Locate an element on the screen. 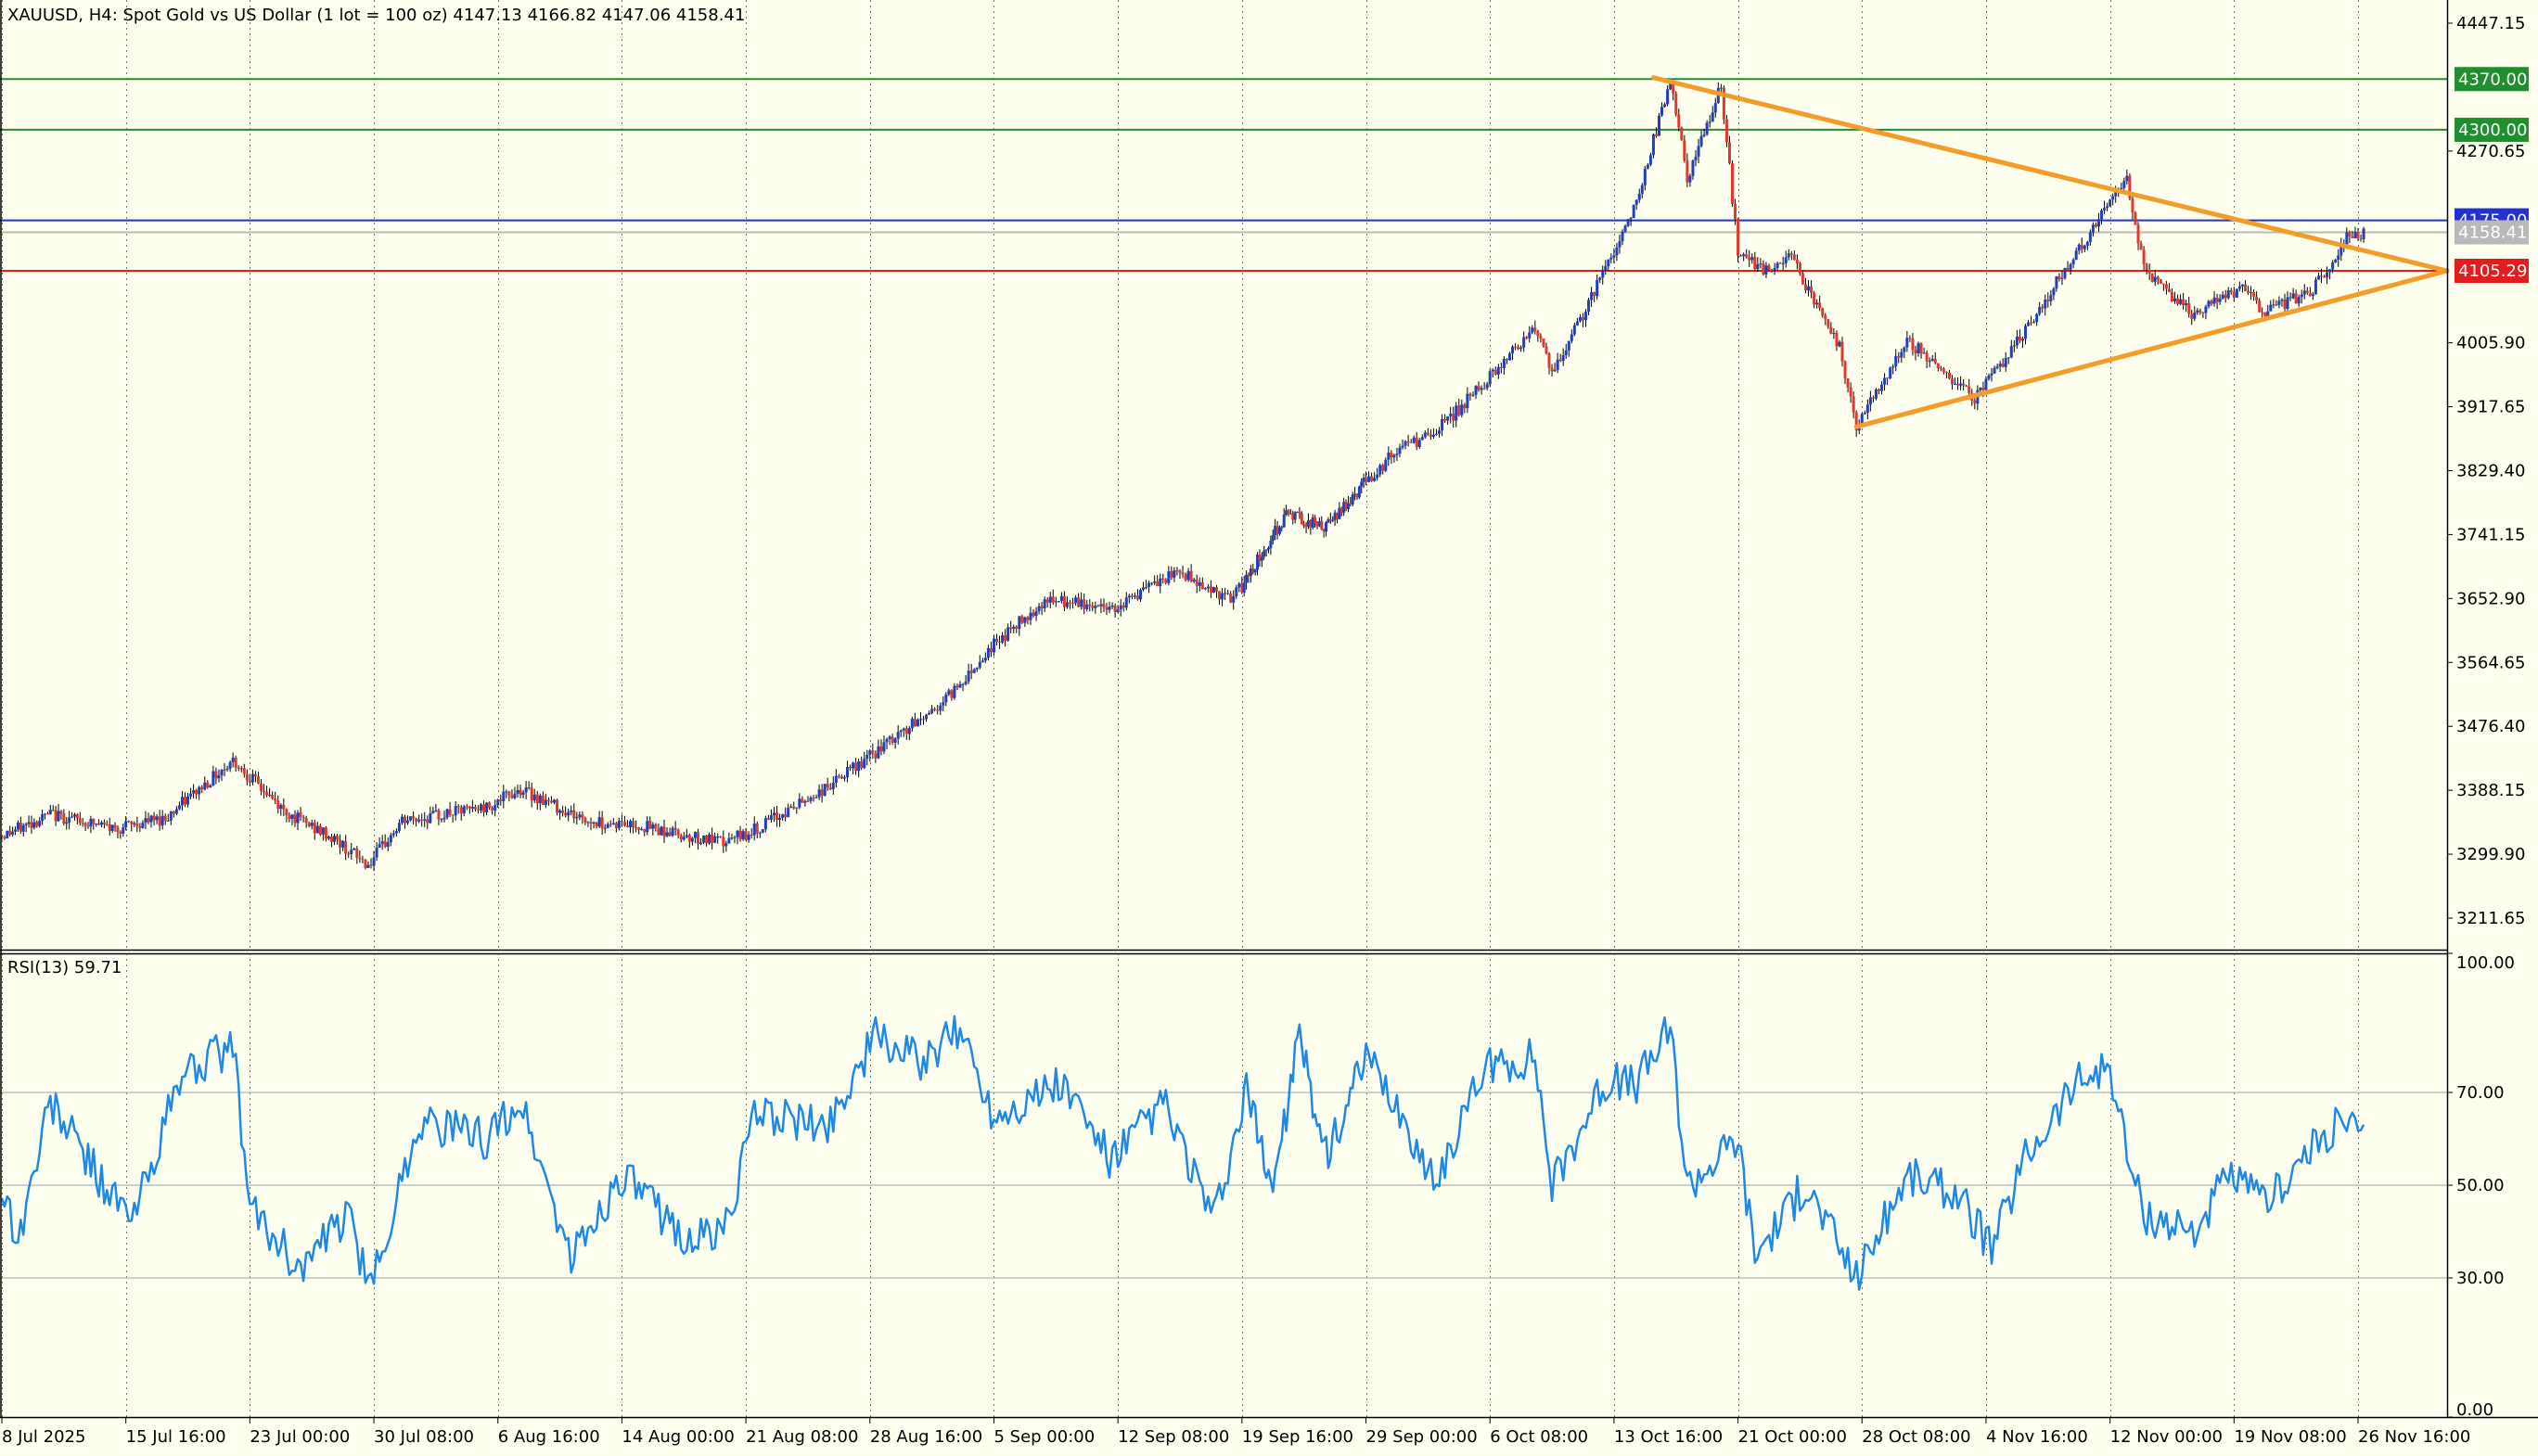  price-axis-label: 3388.15 is located at coordinates (2491, 790).